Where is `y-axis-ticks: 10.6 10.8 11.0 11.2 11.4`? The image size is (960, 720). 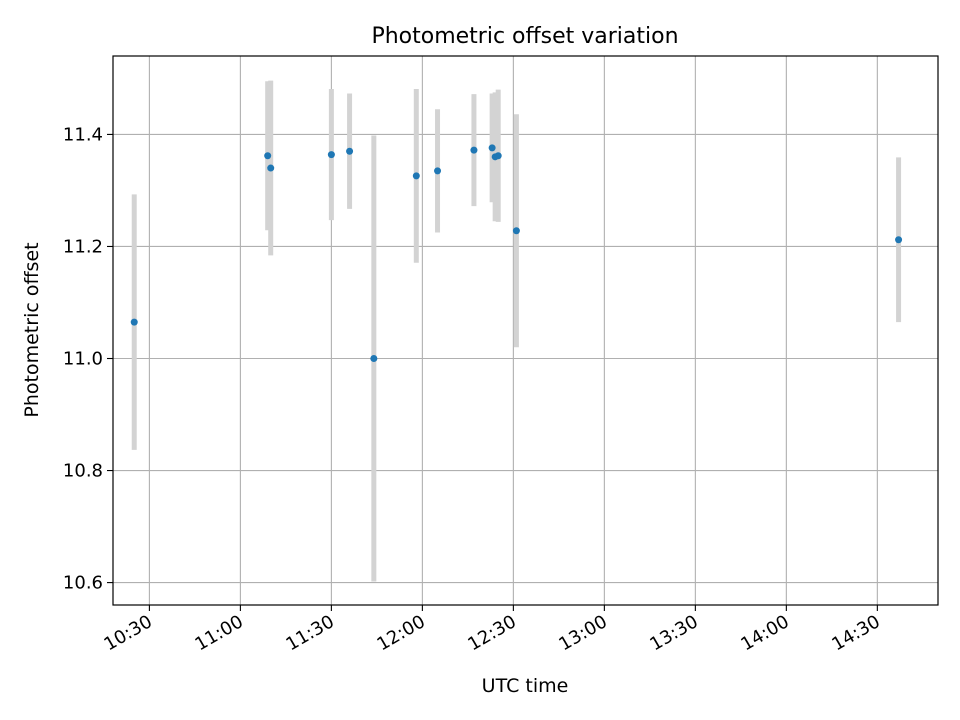 y-axis-ticks: 10.6 10.8 11.0 11.2 11.4 is located at coordinates (88, 359).